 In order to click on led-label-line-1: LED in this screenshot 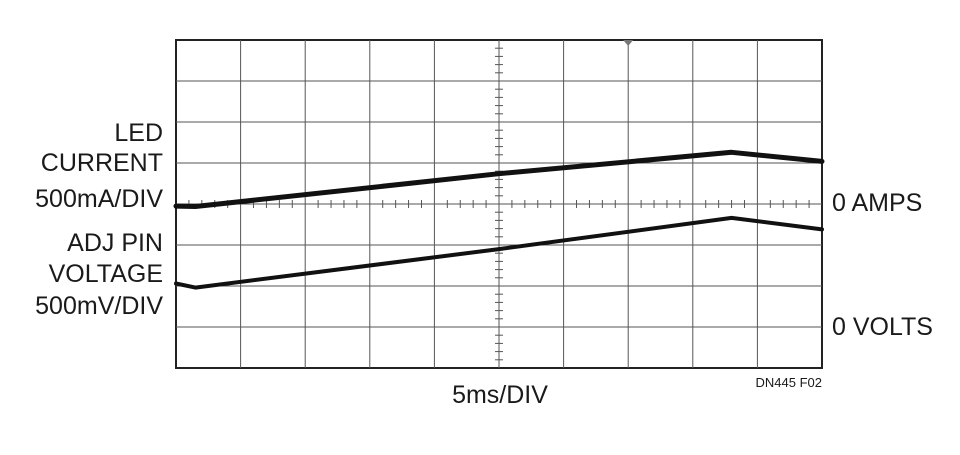, I will do `click(138, 133)`.